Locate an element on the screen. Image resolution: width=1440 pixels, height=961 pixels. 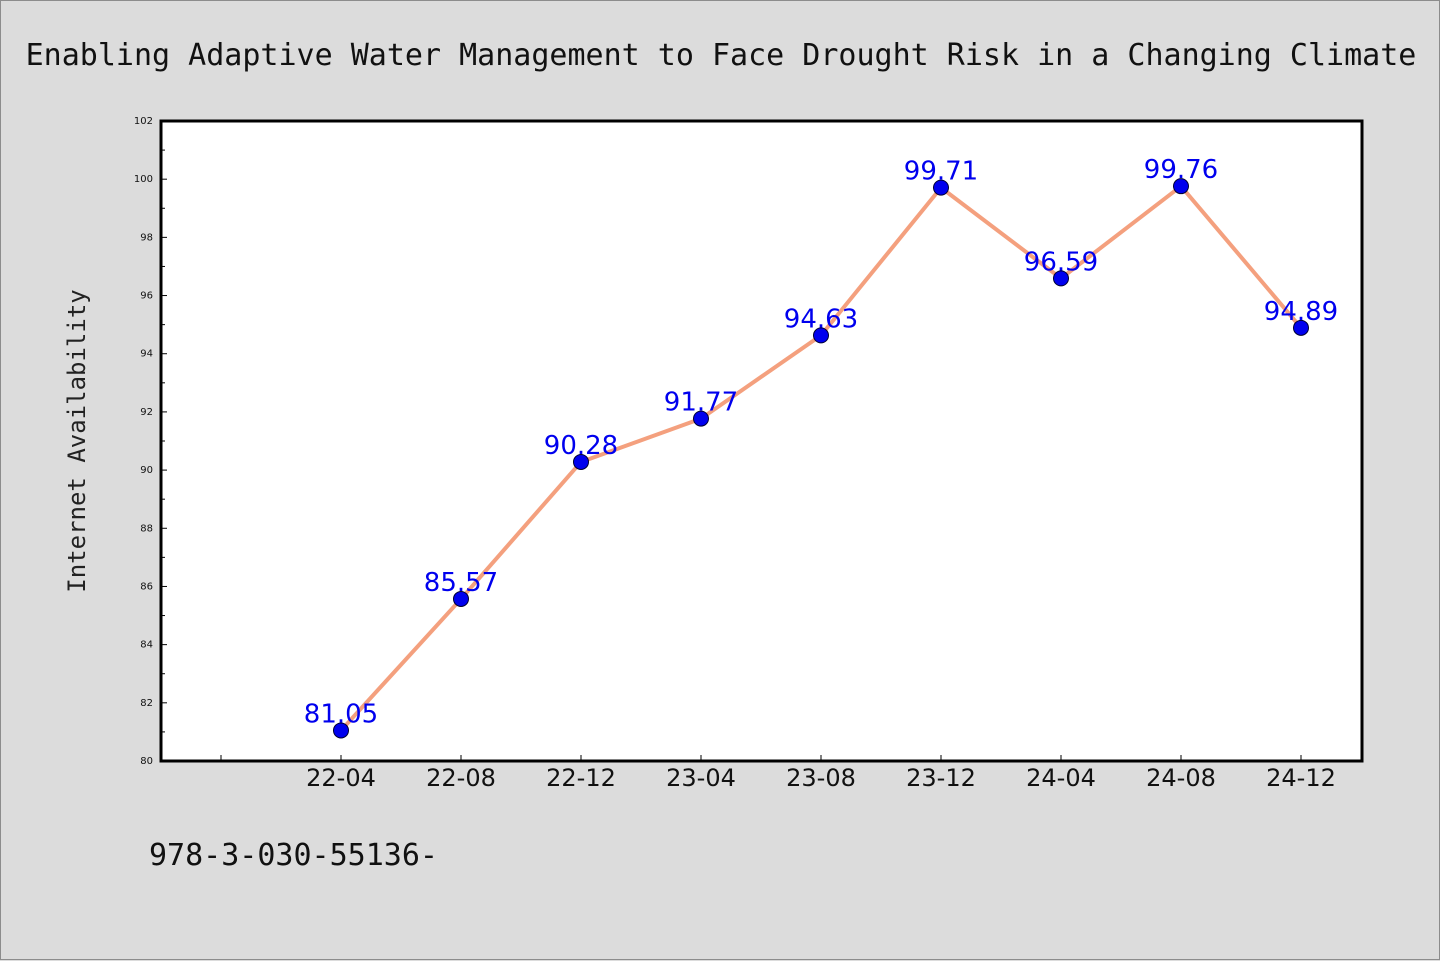
data-point-label: 99.71 is located at coordinates (941, 172).